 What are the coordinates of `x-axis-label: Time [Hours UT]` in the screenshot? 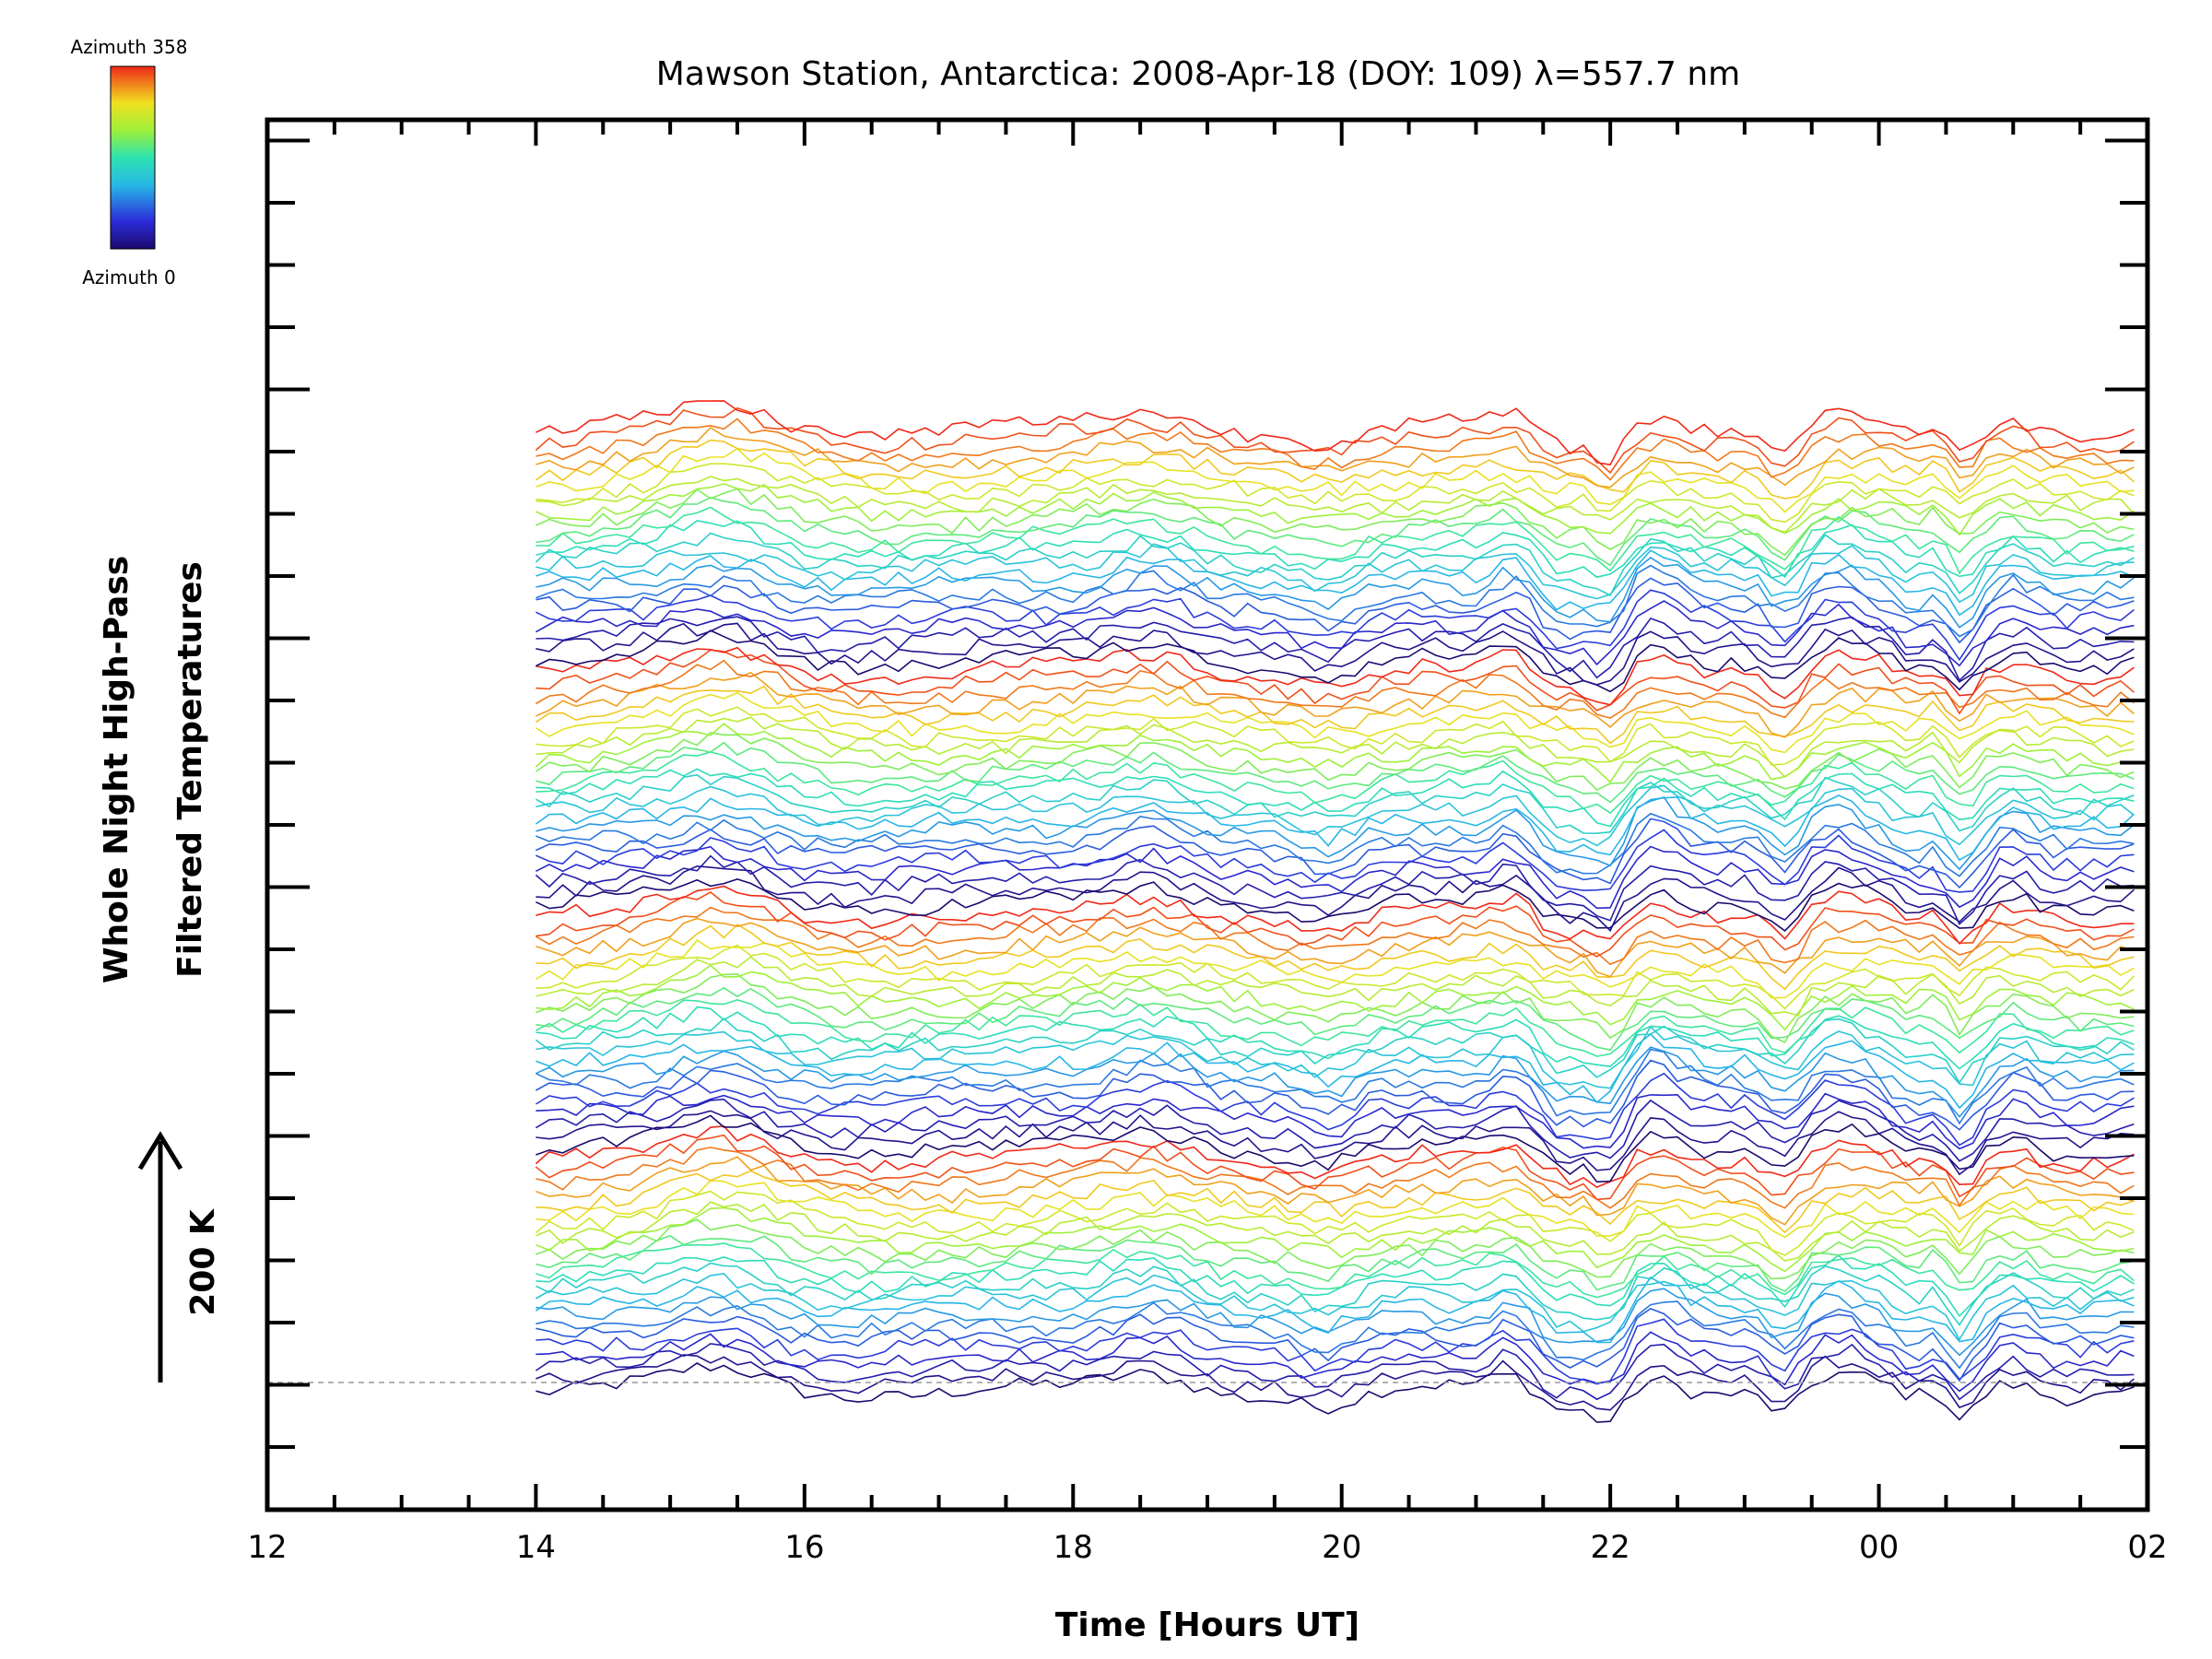 It's located at (1207, 1625).